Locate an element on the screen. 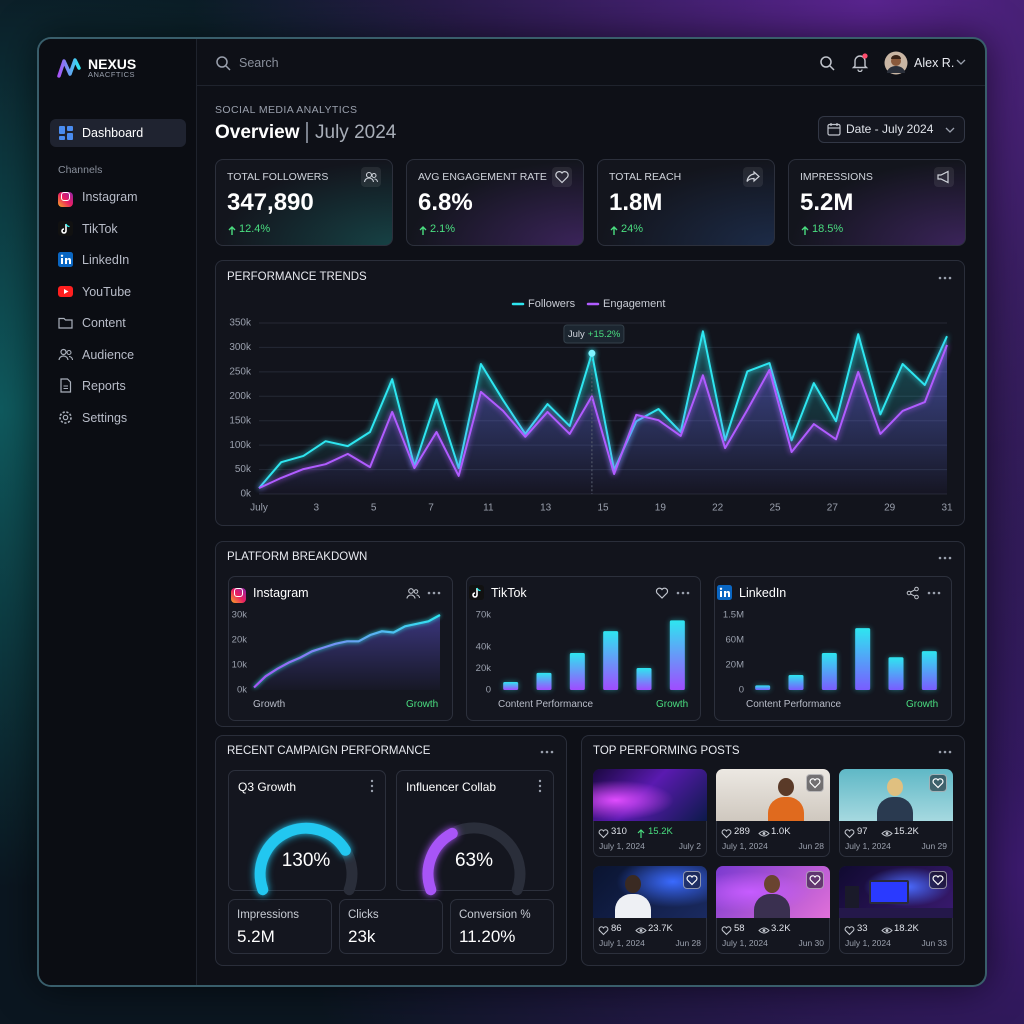 Image resolution: width=1024 pixels, height=1024 pixels. header-eyebrow: SOCIAL MEDIA ANALYTICS is located at coordinates (286, 110).